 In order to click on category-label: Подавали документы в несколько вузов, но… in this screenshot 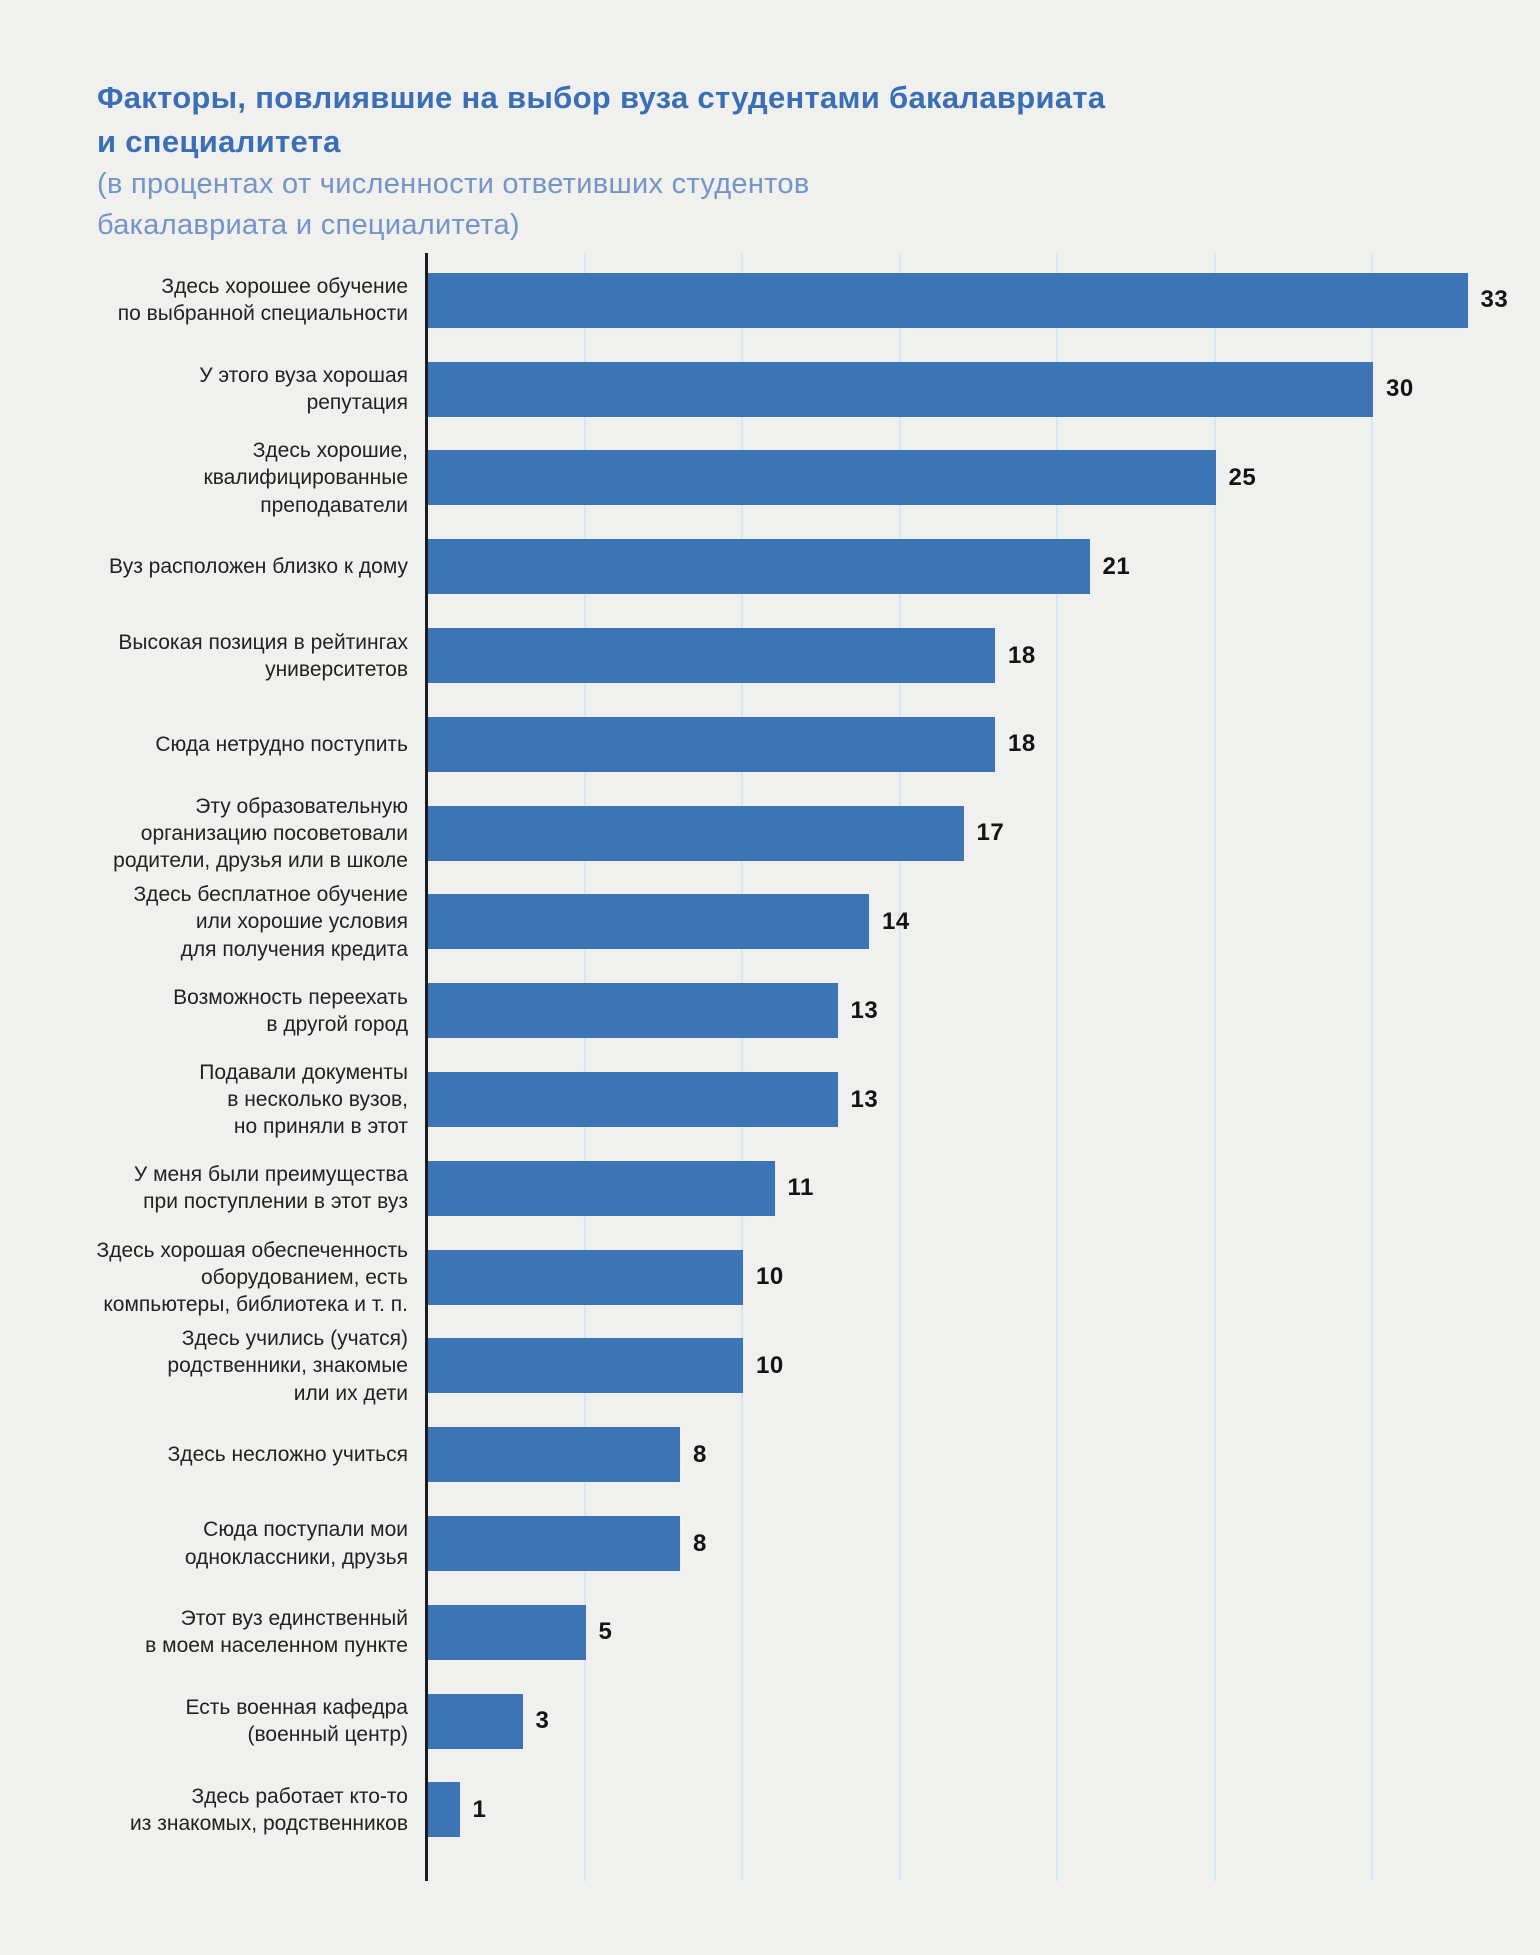, I will do `click(303, 1099)`.